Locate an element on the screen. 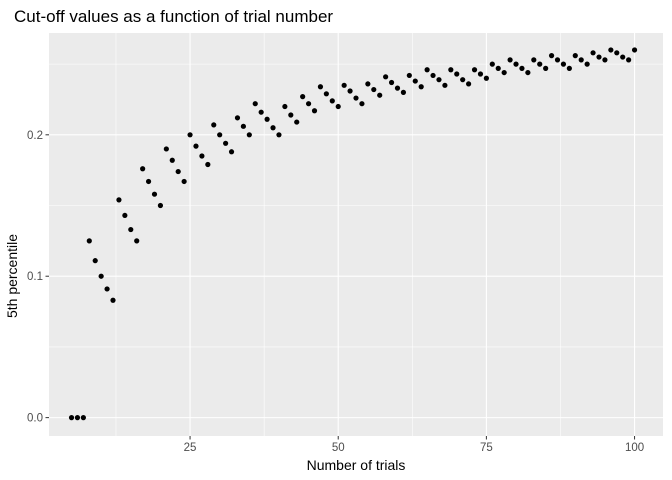 The image size is (672, 480). y-tick-label-0: 0.0 is located at coordinates (35, 419).